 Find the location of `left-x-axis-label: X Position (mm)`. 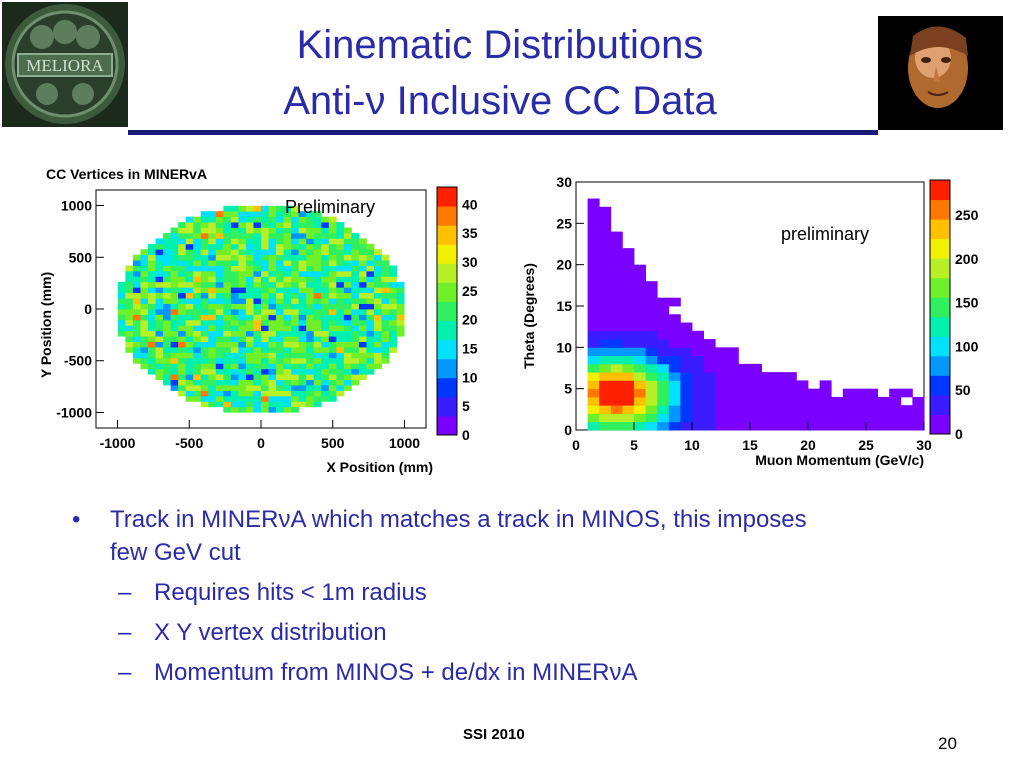

left-x-axis-label: X Position (mm) is located at coordinates (379, 467).